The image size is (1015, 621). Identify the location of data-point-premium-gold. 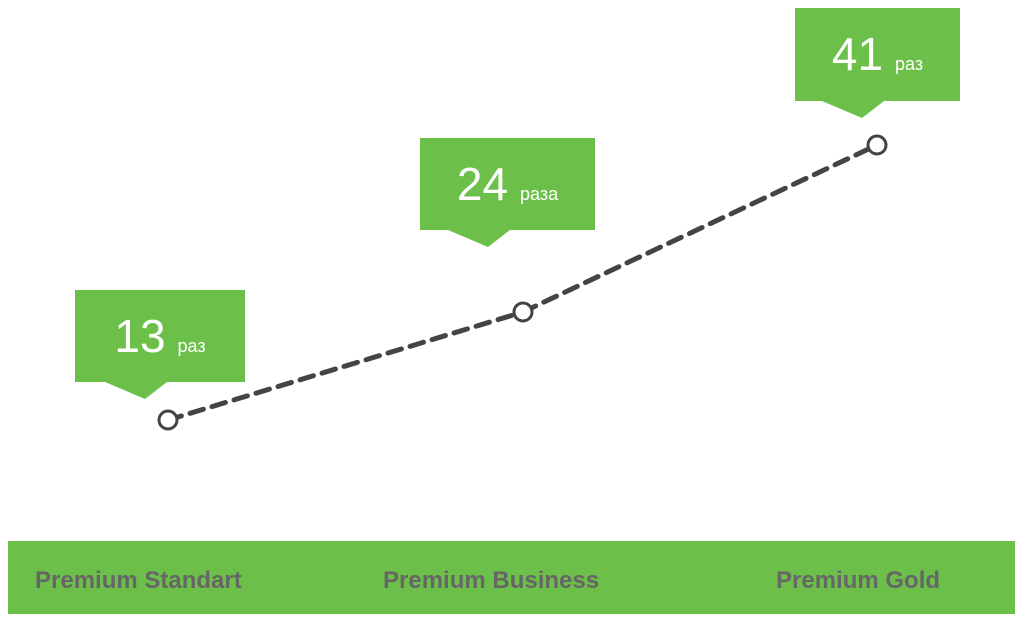
(877, 145).